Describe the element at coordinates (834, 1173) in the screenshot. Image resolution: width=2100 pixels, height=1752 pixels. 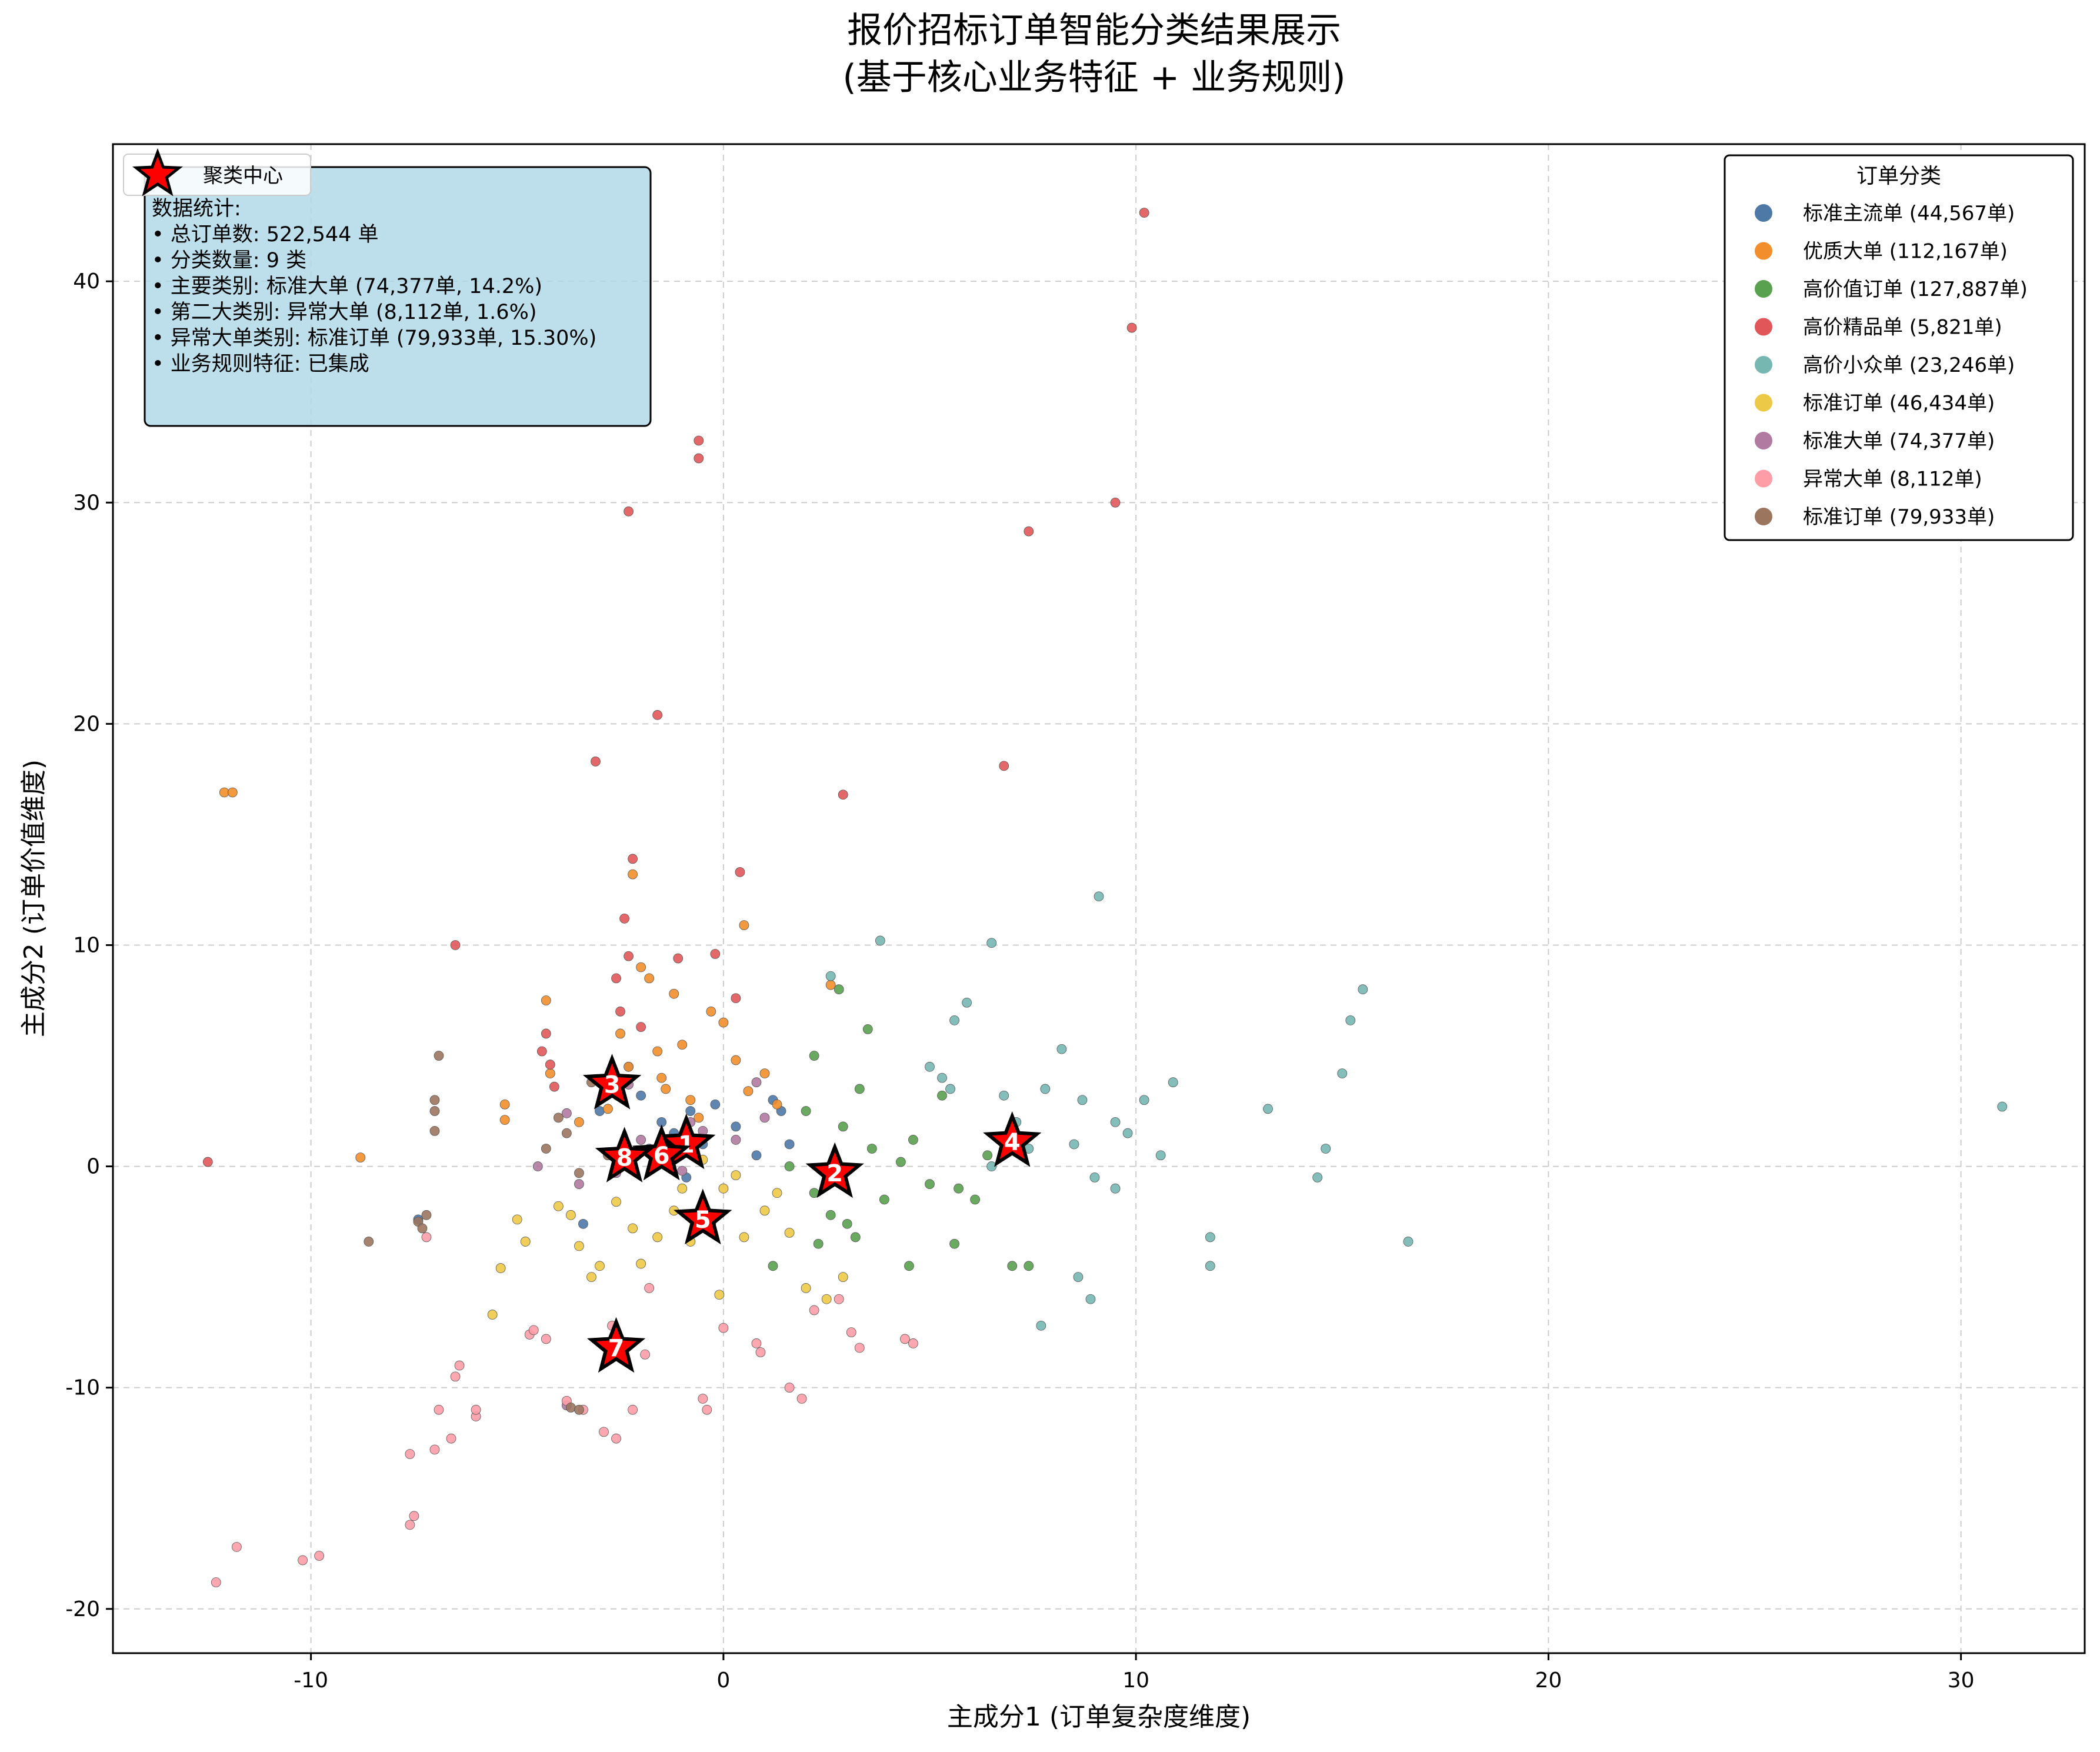
I see `cluster-center-label: 2` at that location.